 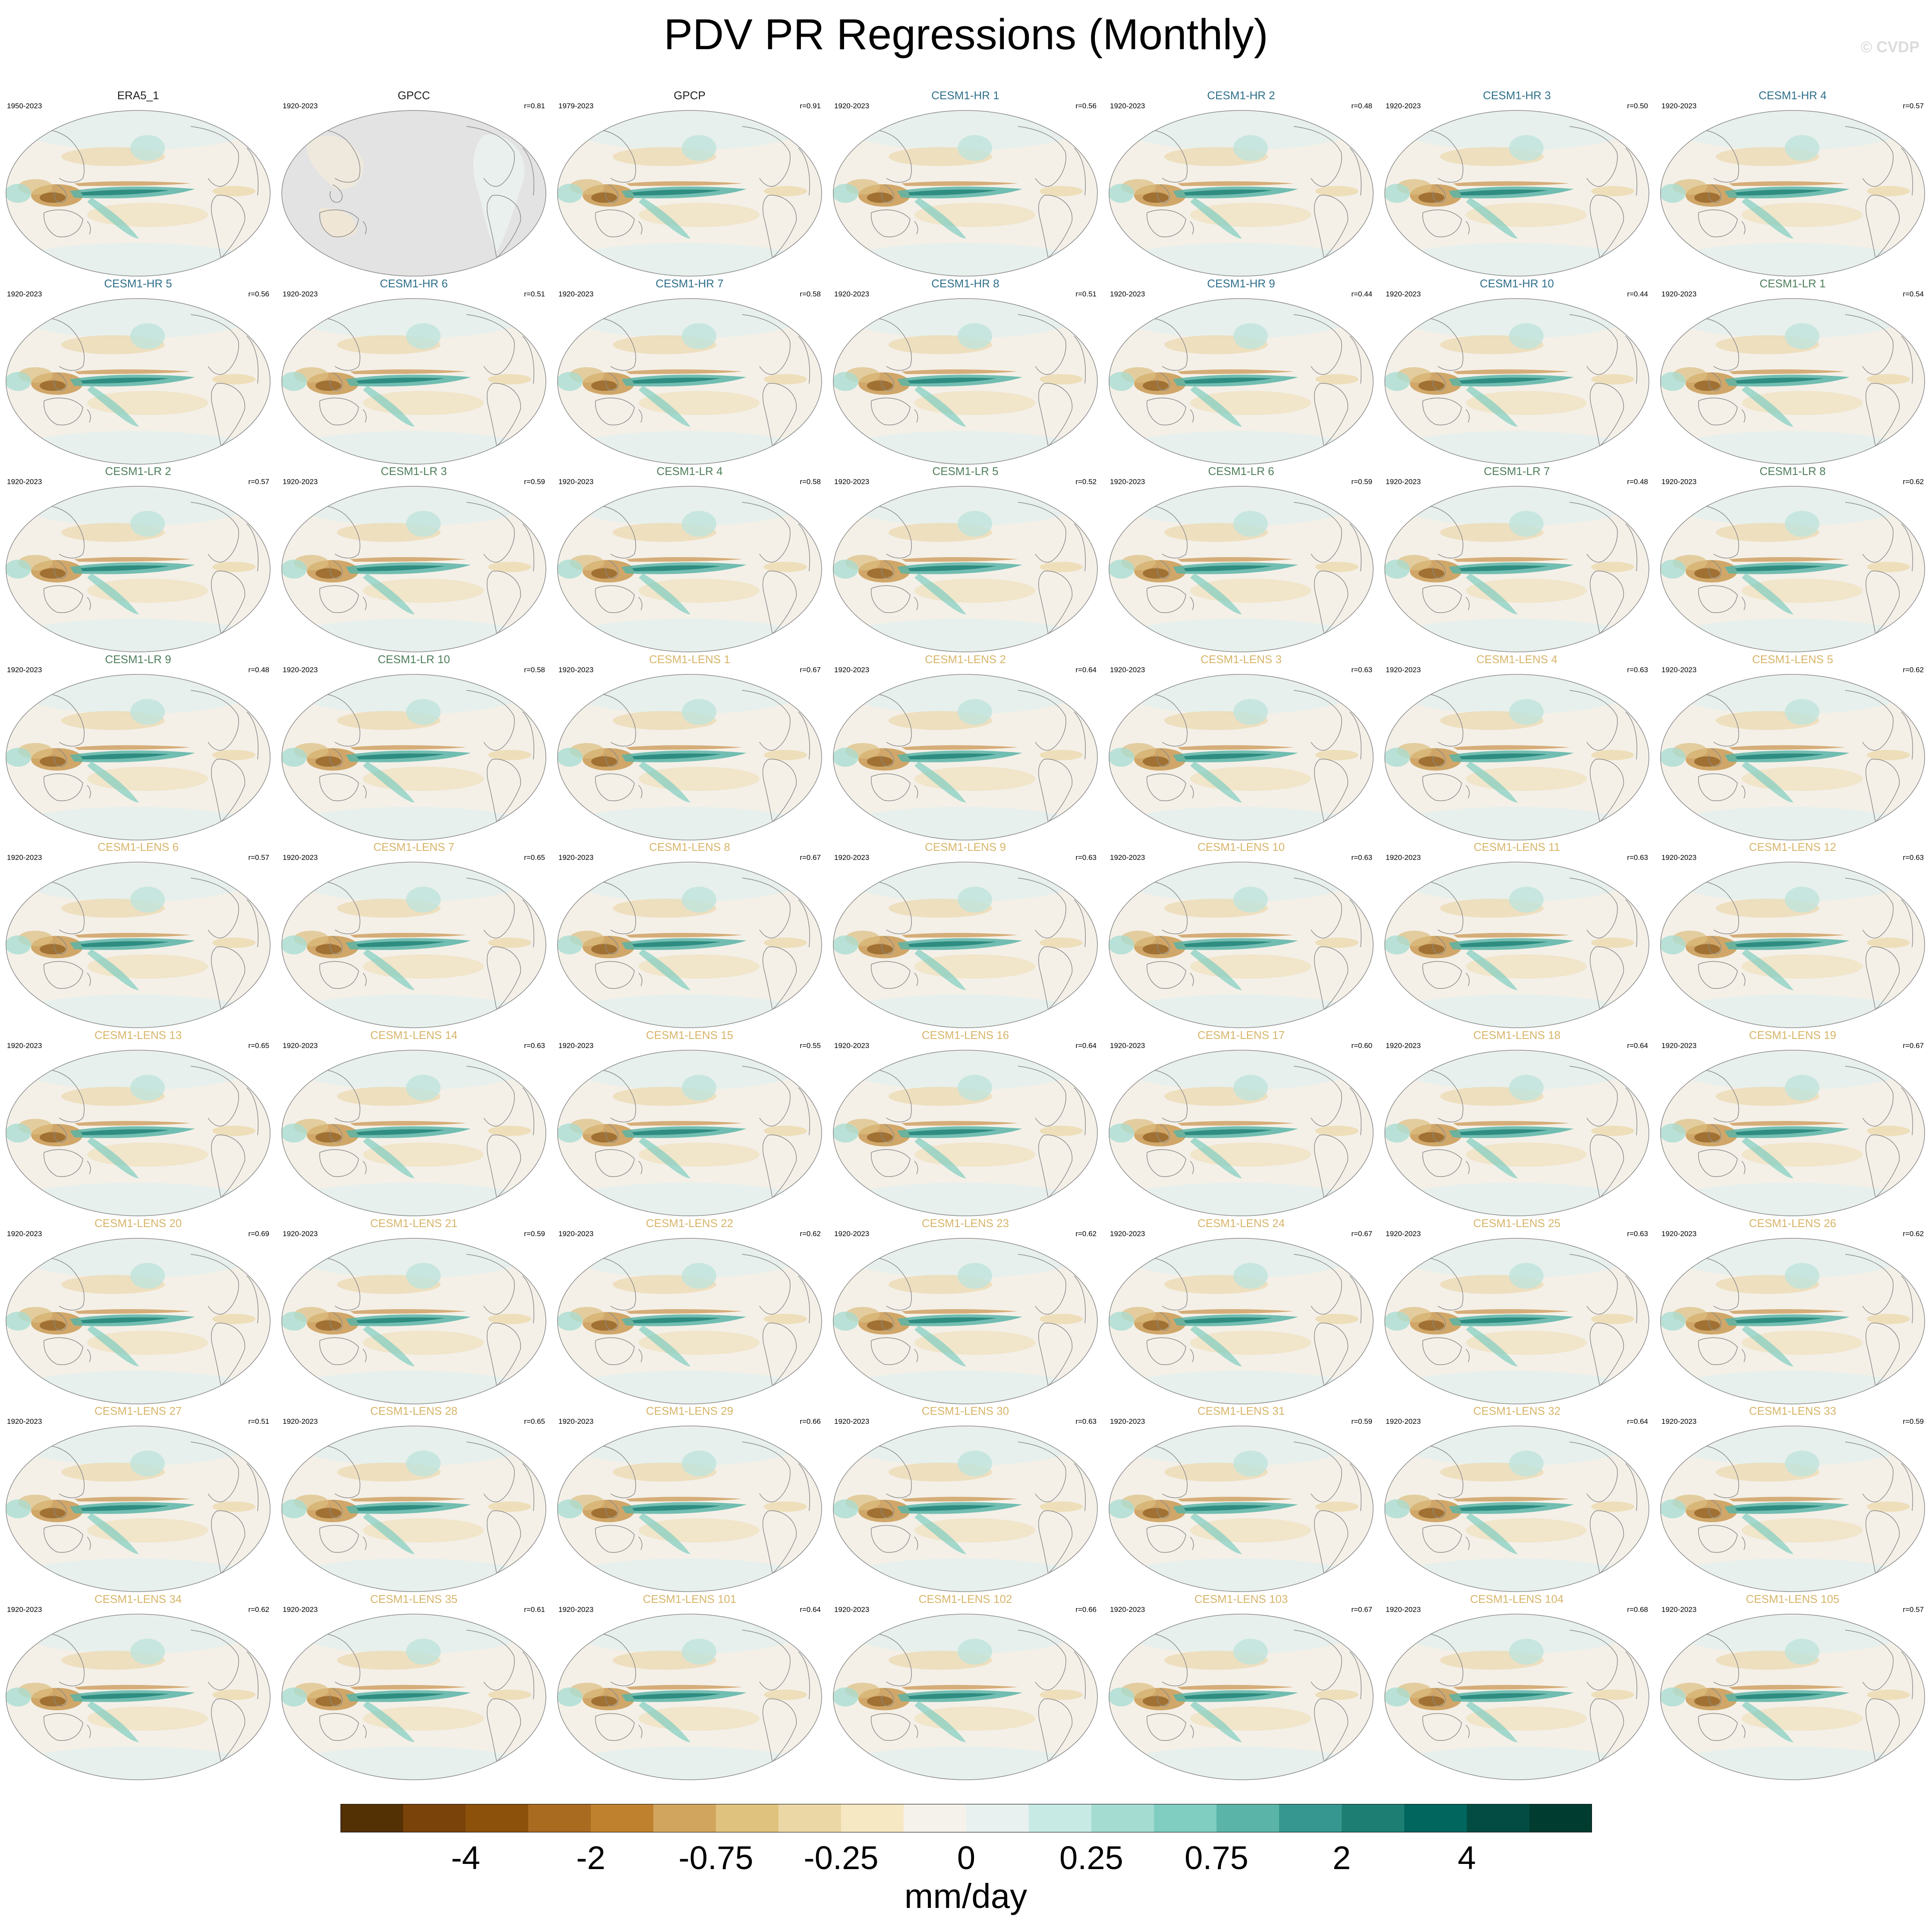 I want to click on panel-title: CESM1-LENS 103, so click(x=1241, y=1598).